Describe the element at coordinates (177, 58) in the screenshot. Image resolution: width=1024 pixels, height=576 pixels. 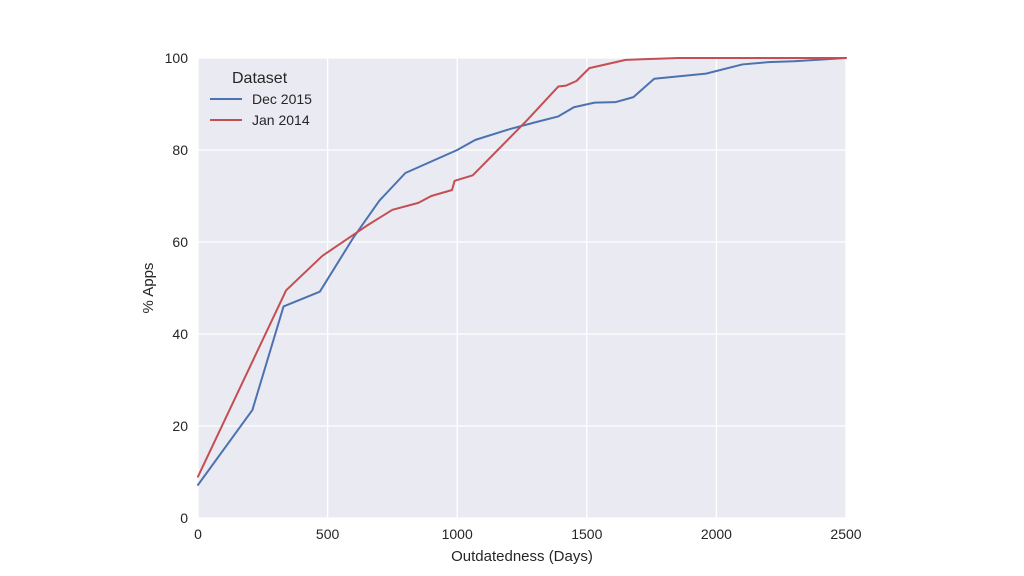
I see `y-tick-label-5: 100` at that location.